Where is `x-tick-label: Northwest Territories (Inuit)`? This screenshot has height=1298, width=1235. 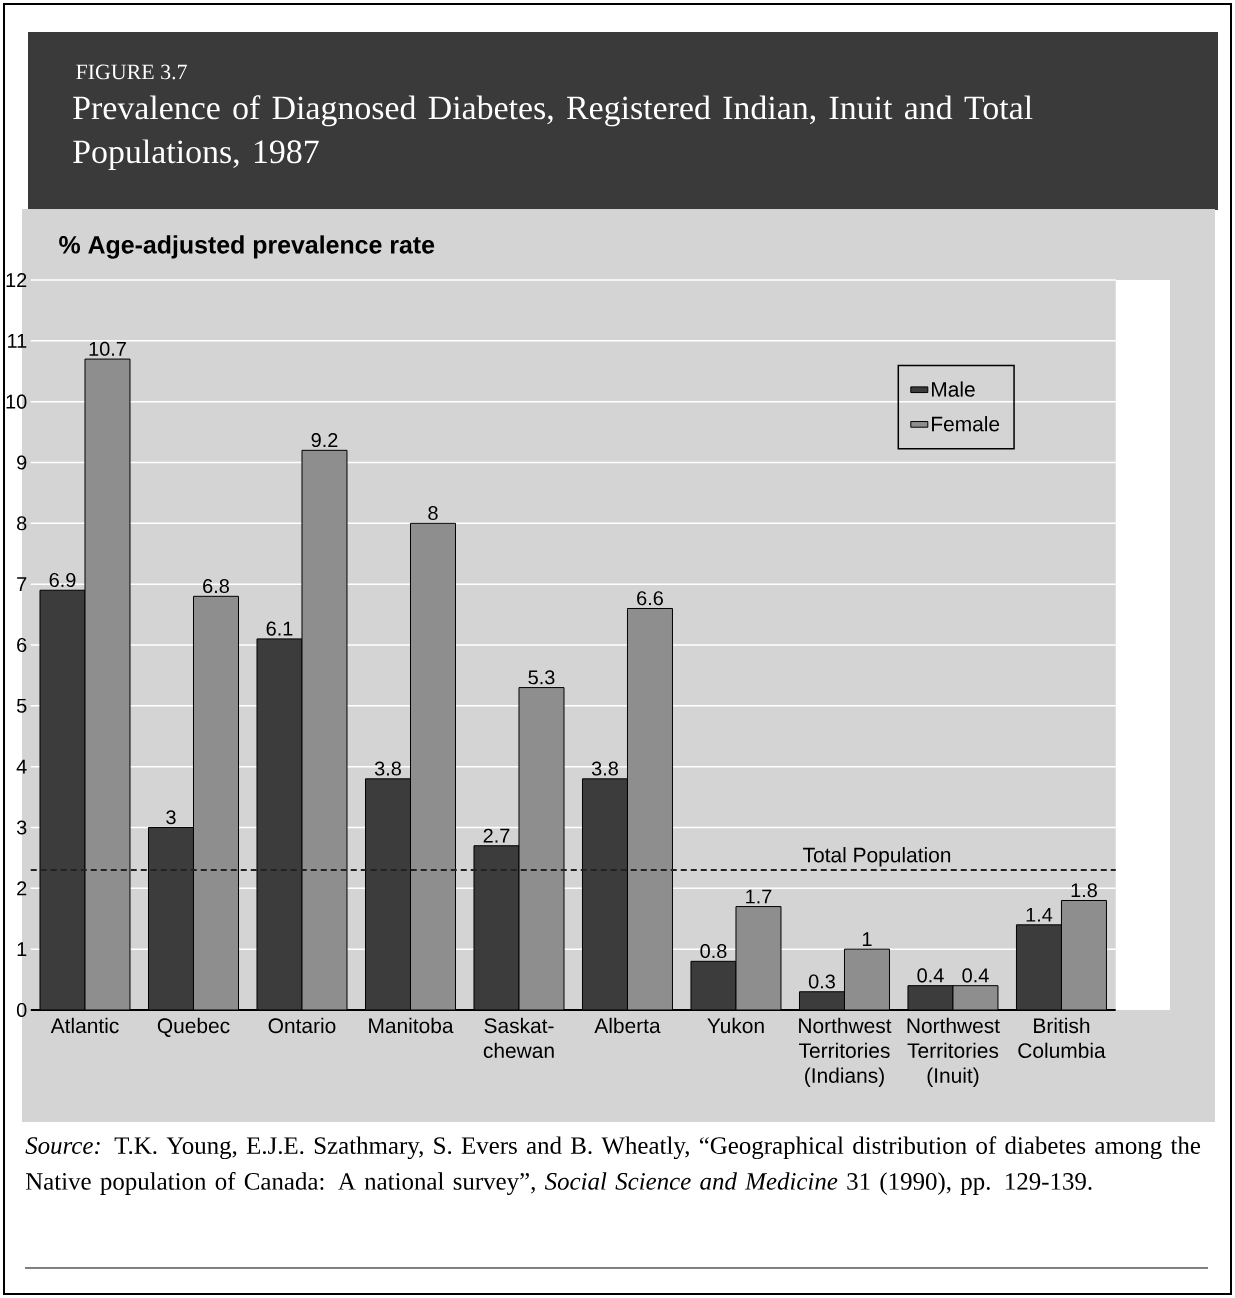 x-tick-label: Northwest Territories (Inuit) is located at coordinates (953, 1052).